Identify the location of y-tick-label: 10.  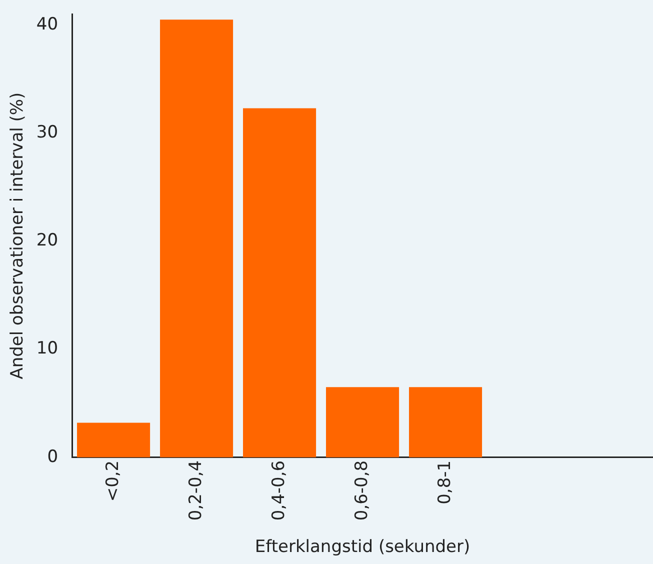
(47, 348).